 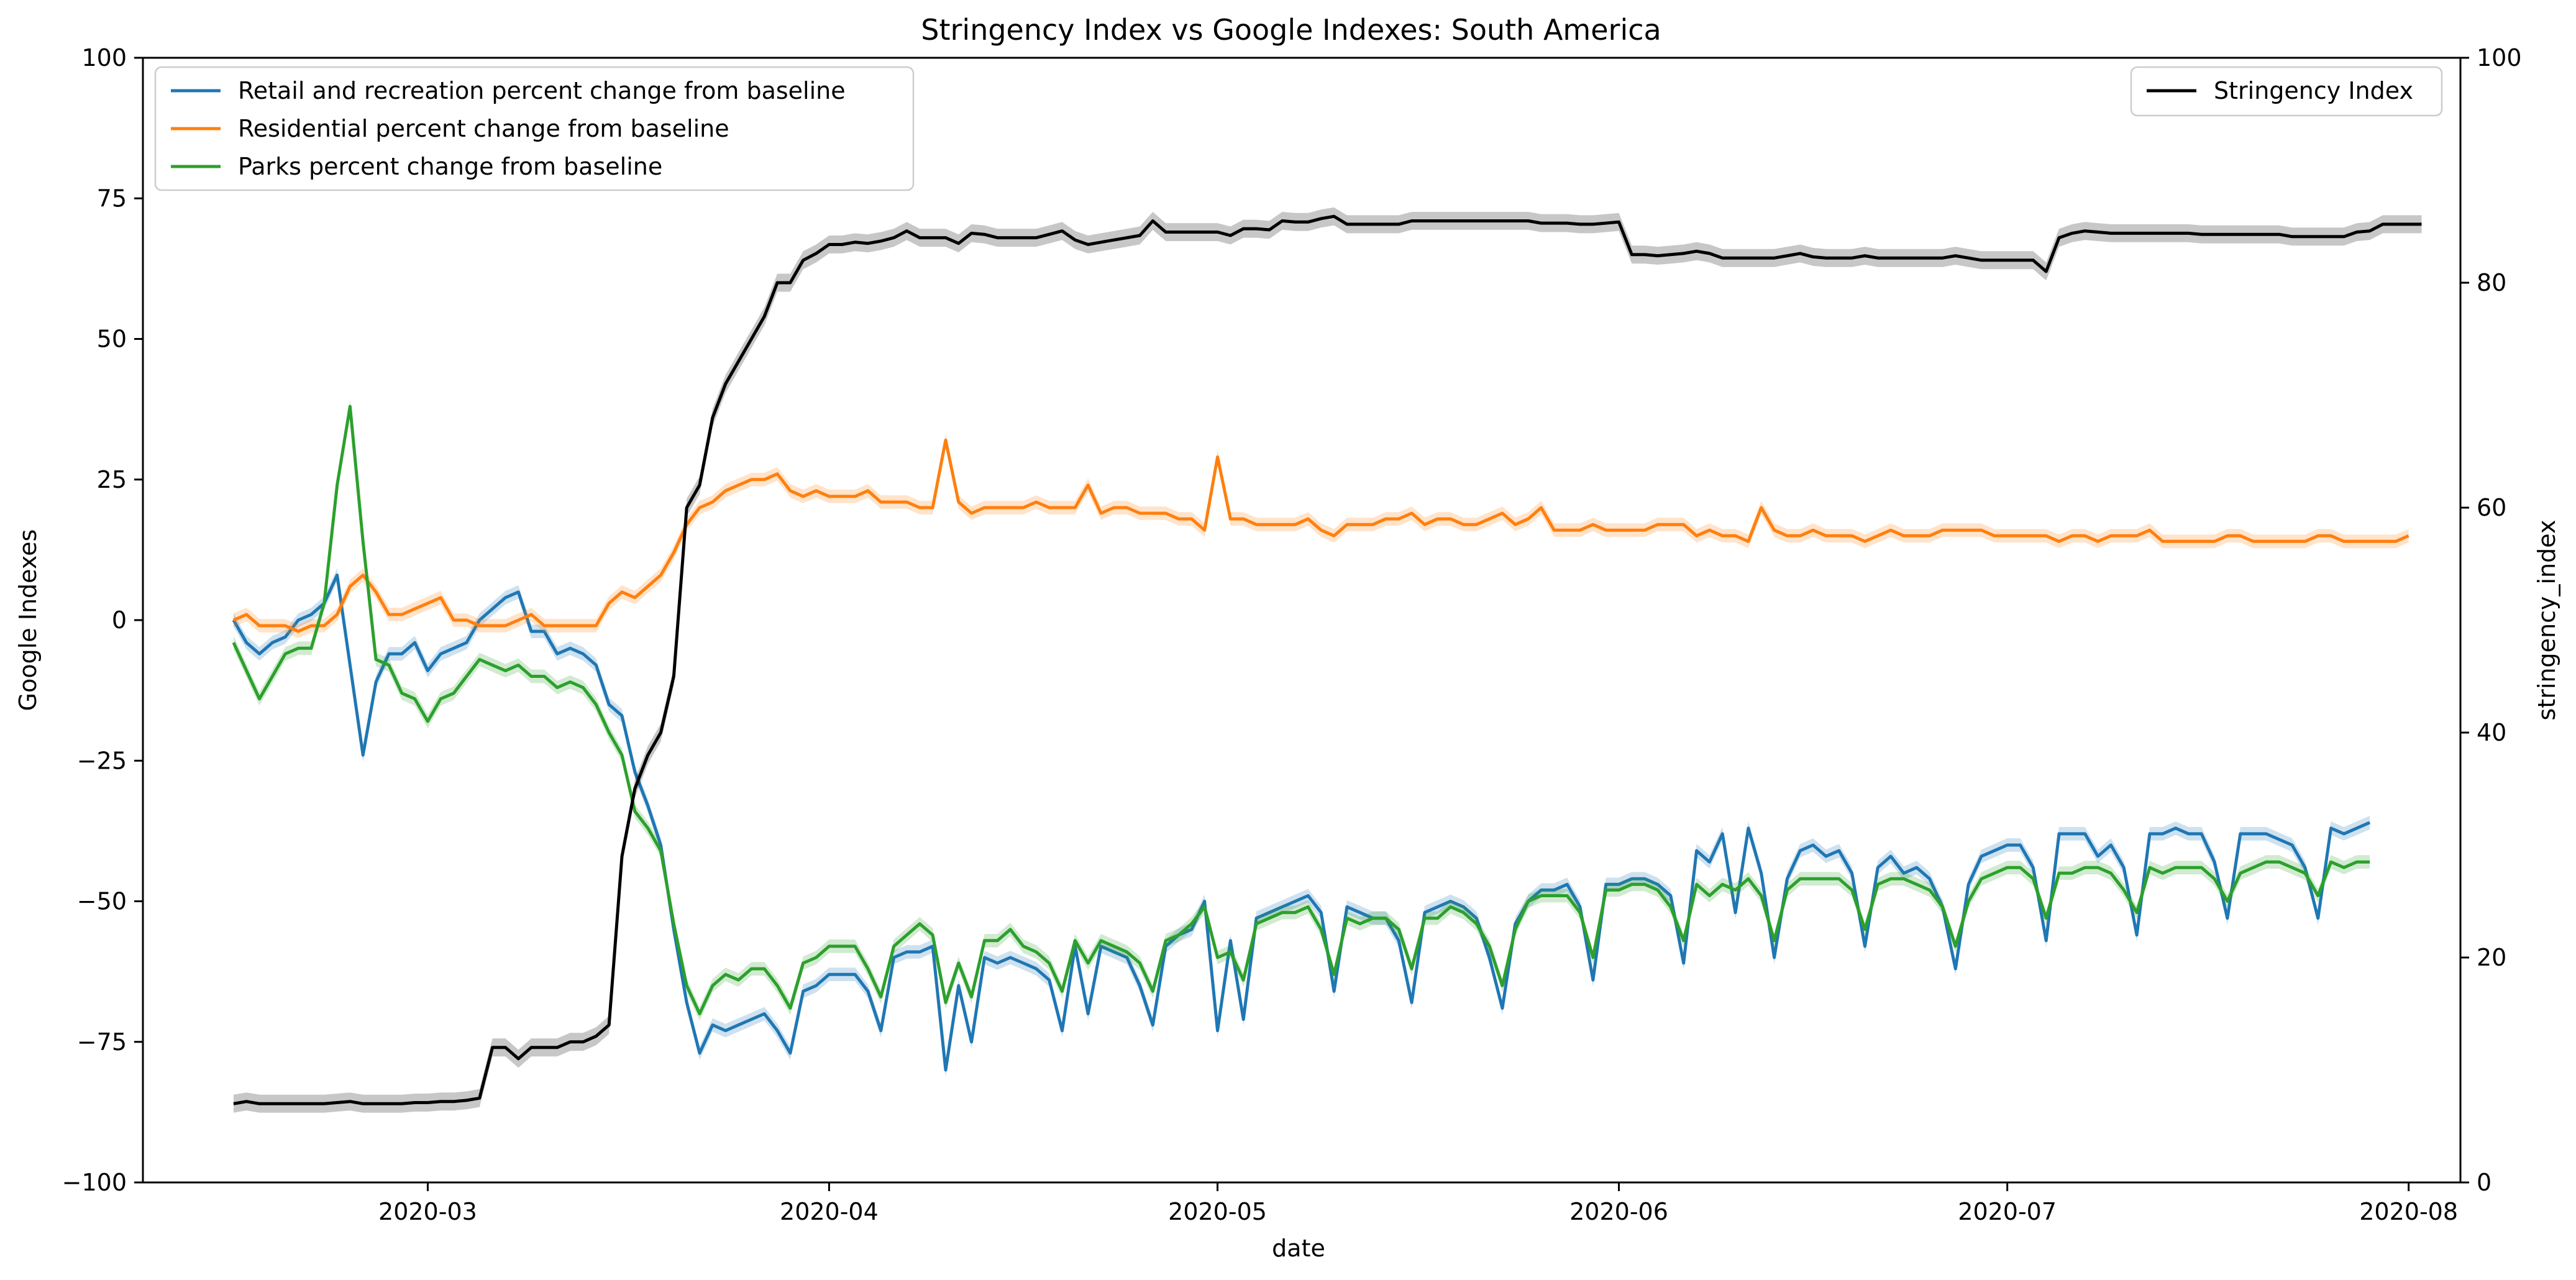 I want to click on legend-stringency: Stringency Index, so click(x=2286, y=91).